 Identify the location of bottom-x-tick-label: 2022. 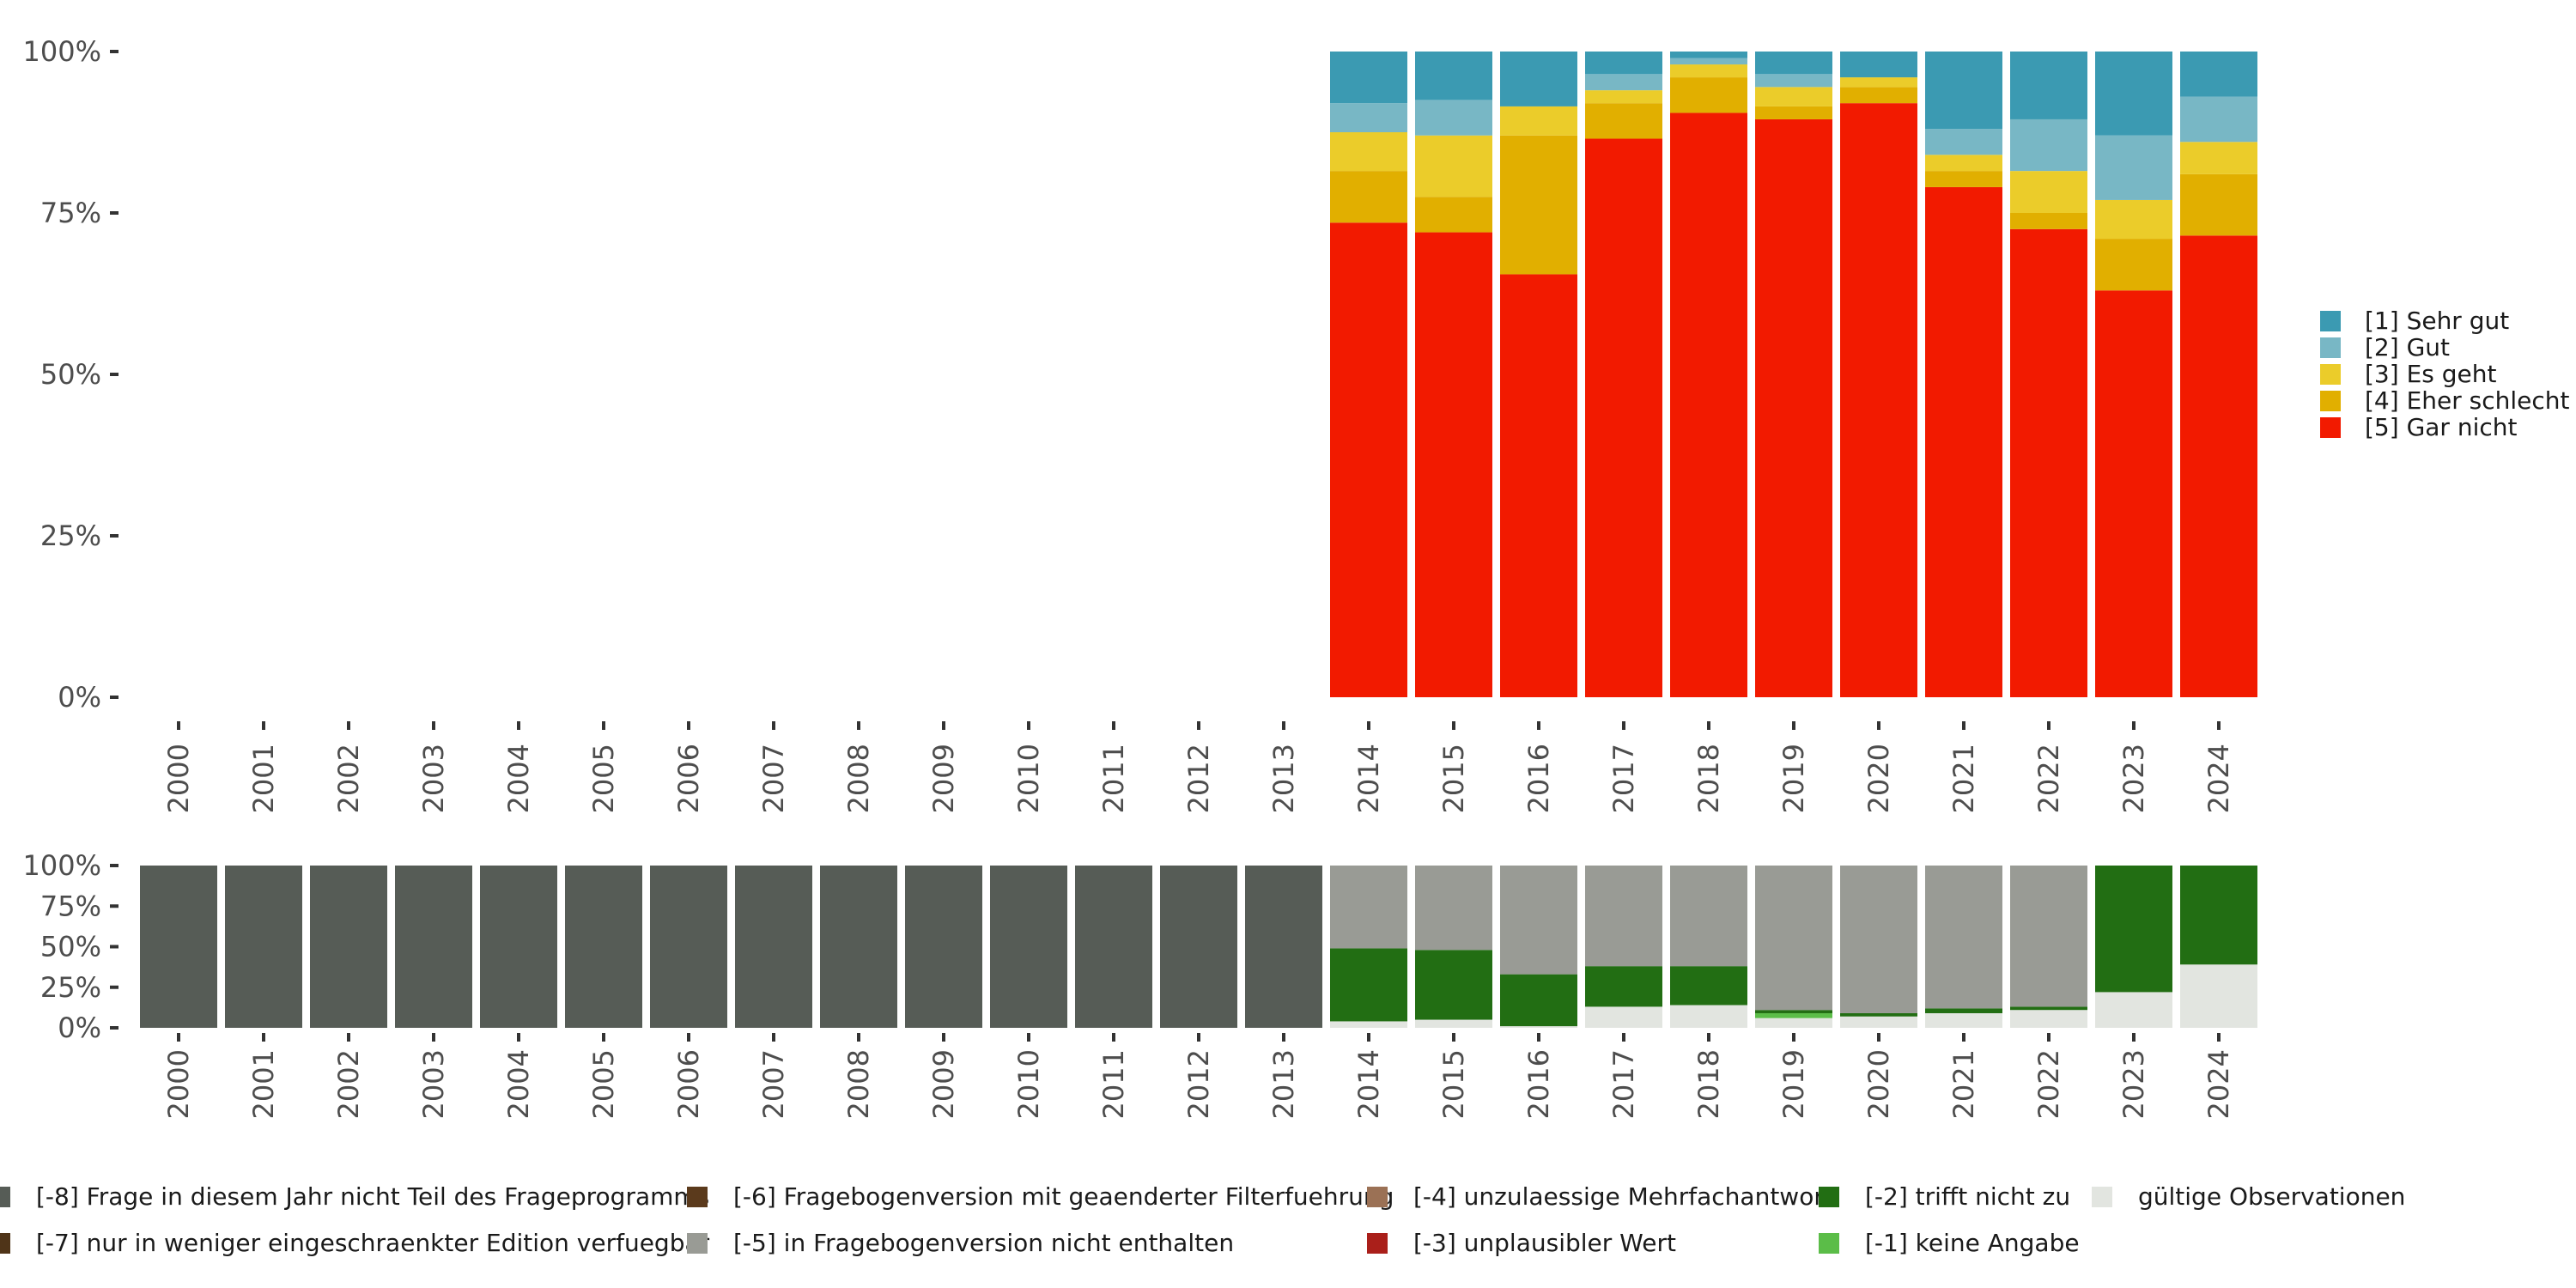
(2048, 1084).